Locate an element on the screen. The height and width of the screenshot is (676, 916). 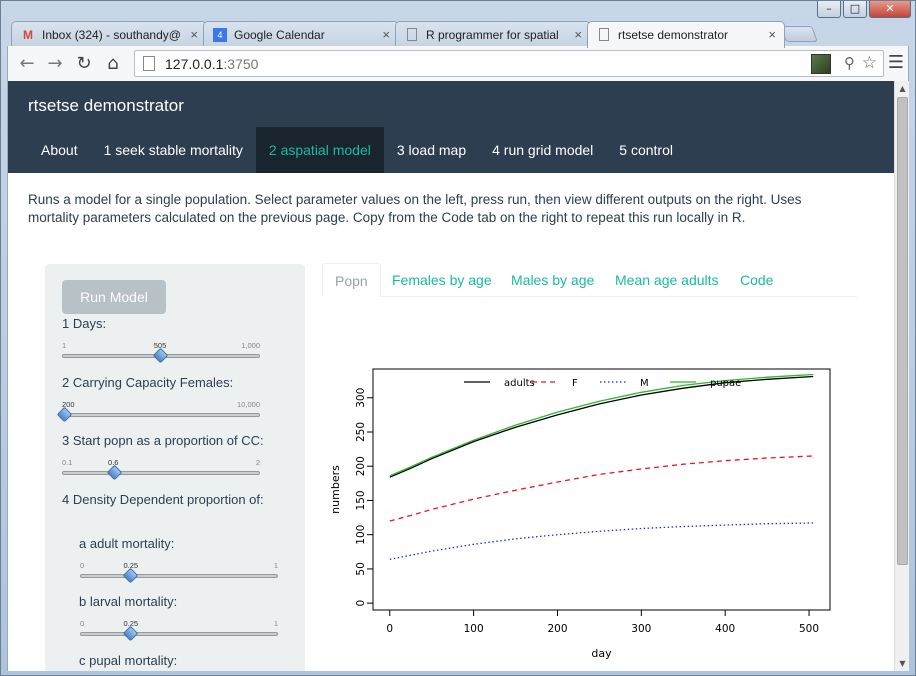
slider-min: 0 is located at coordinates (82, 623).